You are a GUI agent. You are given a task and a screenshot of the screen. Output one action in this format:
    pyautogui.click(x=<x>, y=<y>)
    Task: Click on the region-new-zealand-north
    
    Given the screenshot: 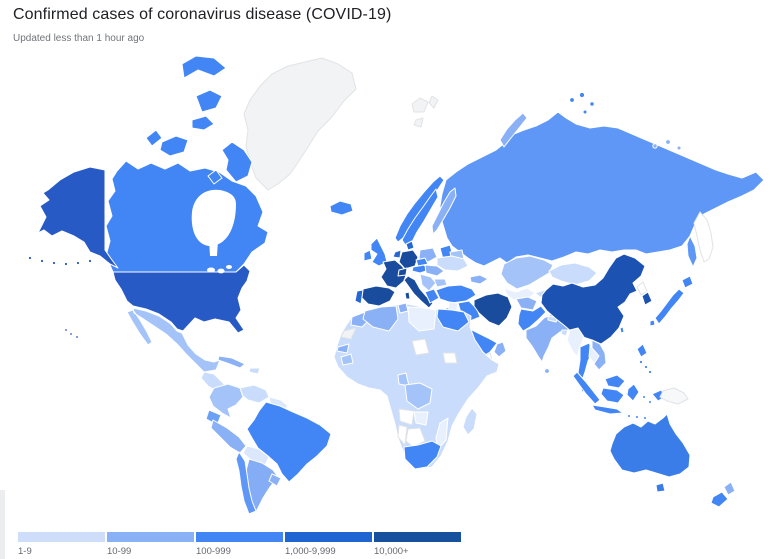 What is the action you would take?
    pyautogui.click(x=729, y=488)
    